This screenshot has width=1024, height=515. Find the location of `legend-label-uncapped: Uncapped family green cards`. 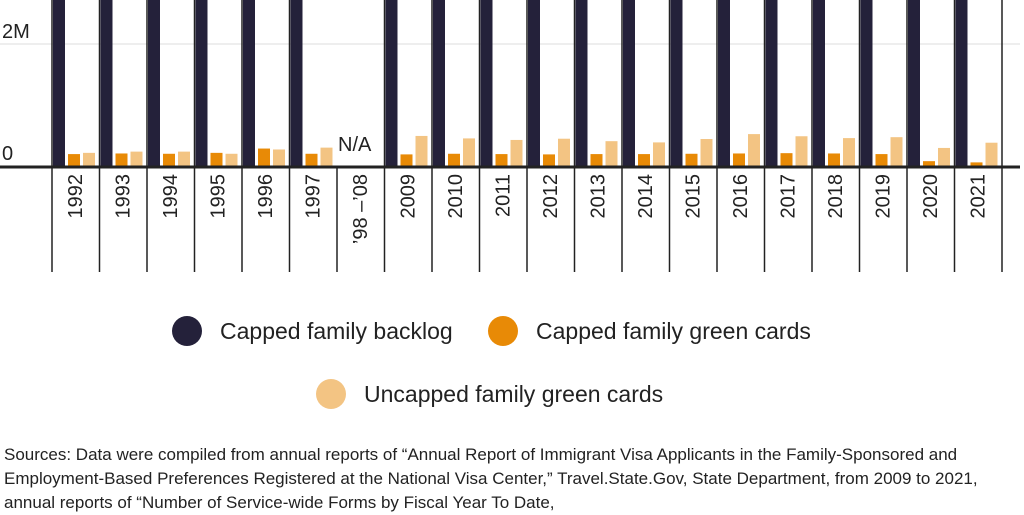

legend-label-uncapped: Uncapped family green cards is located at coordinates (514, 393).